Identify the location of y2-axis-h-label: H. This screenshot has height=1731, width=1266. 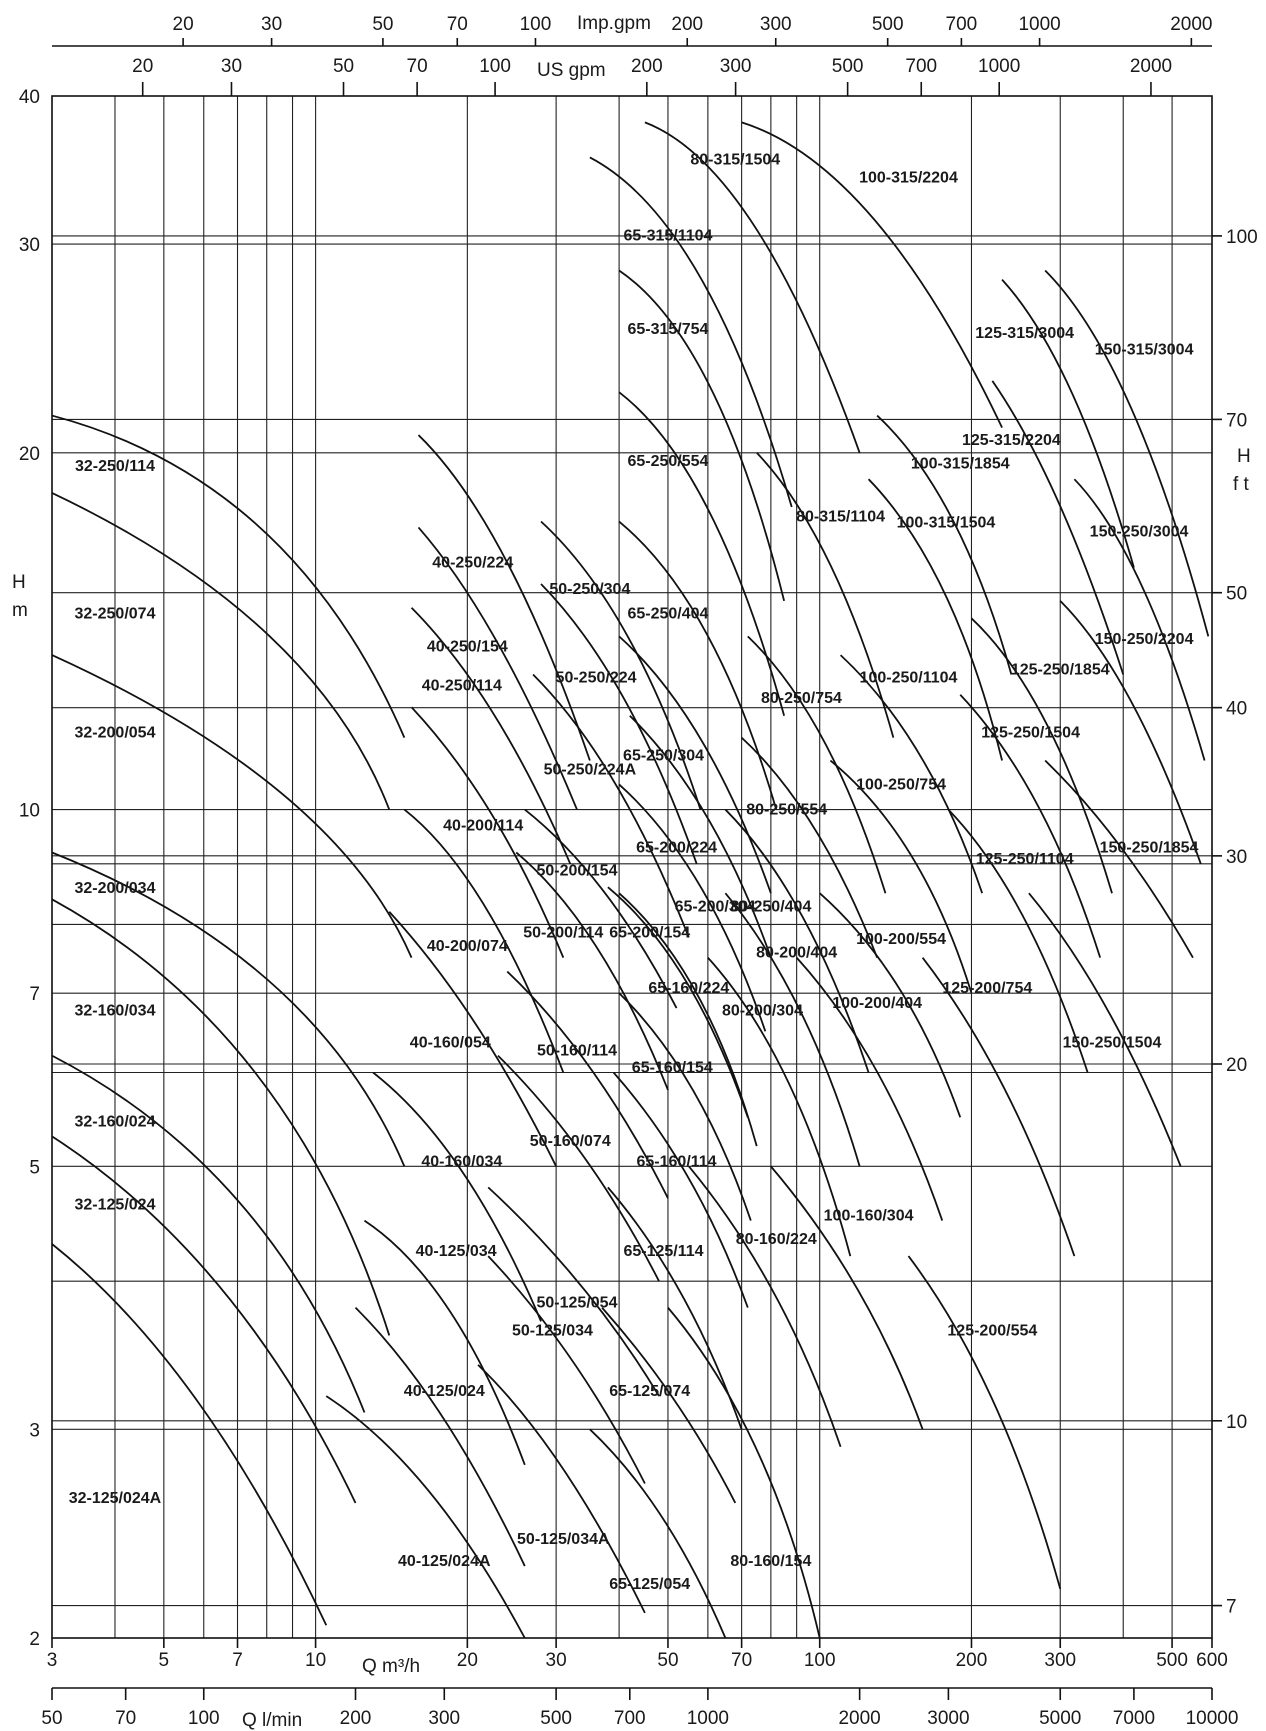
(1244, 456).